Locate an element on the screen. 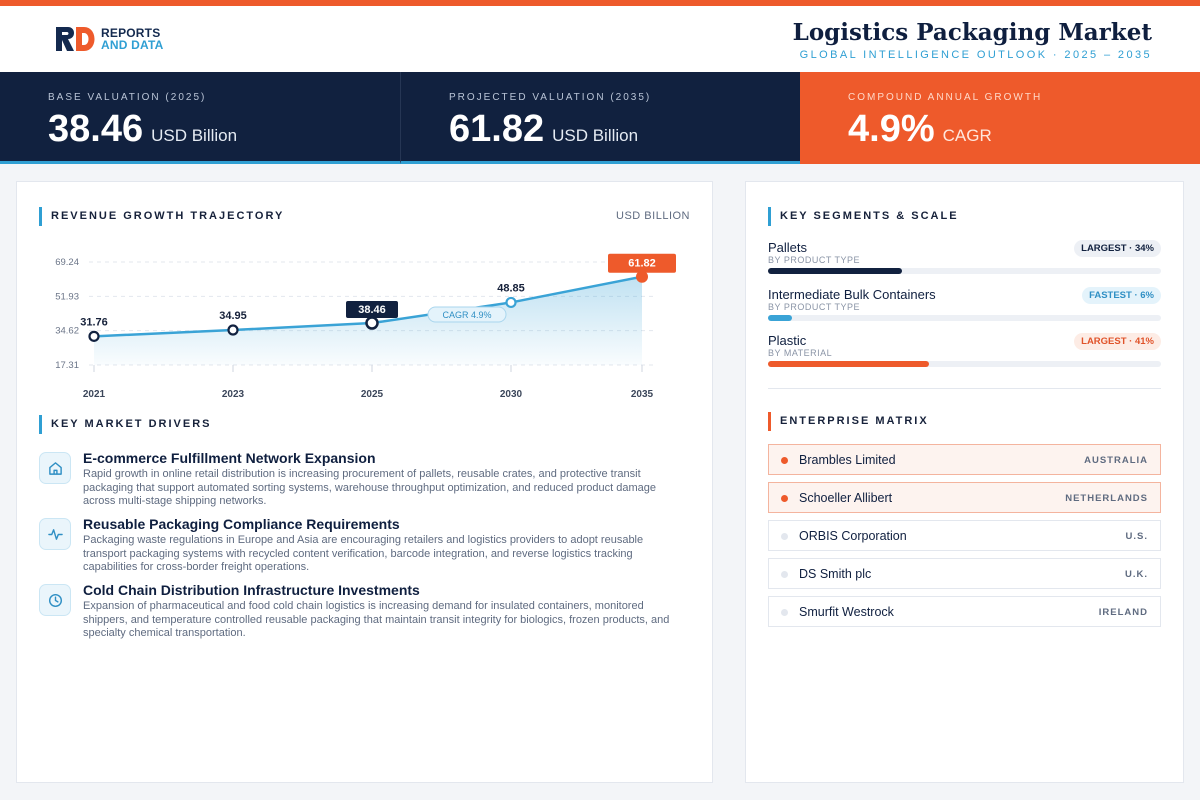 This screenshot has width=1200, height=800. enterprise-row: DS Smith plc U.K. is located at coordinates (964, 573).